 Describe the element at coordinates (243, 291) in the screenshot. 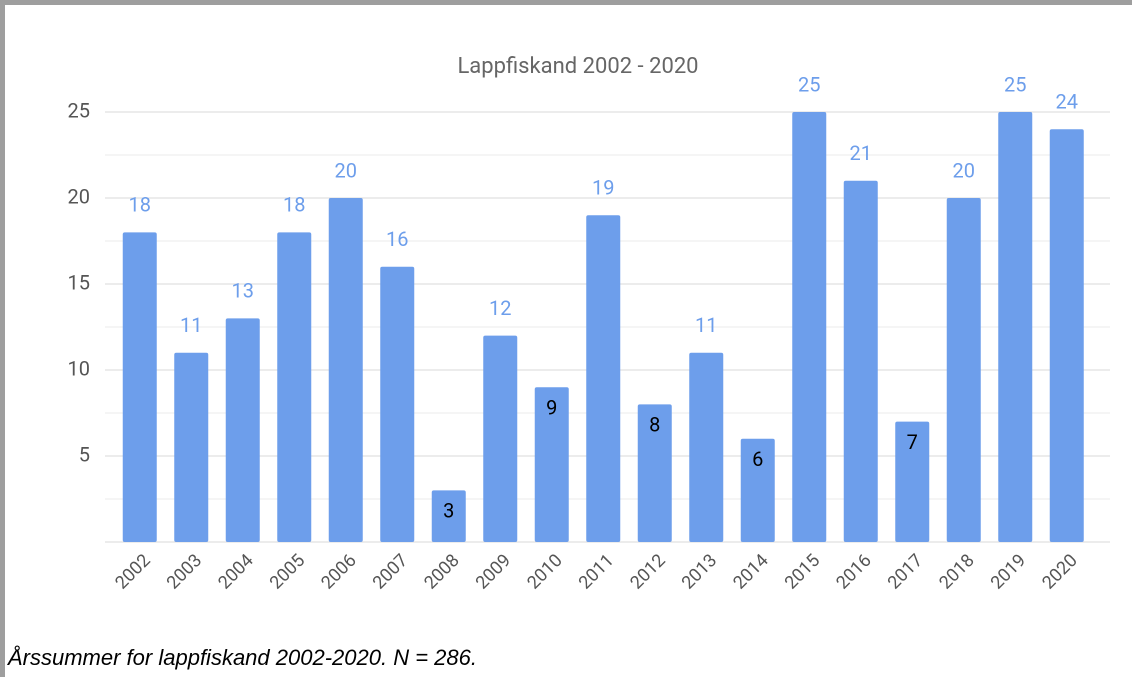

I see `value-label: 13` at that location.